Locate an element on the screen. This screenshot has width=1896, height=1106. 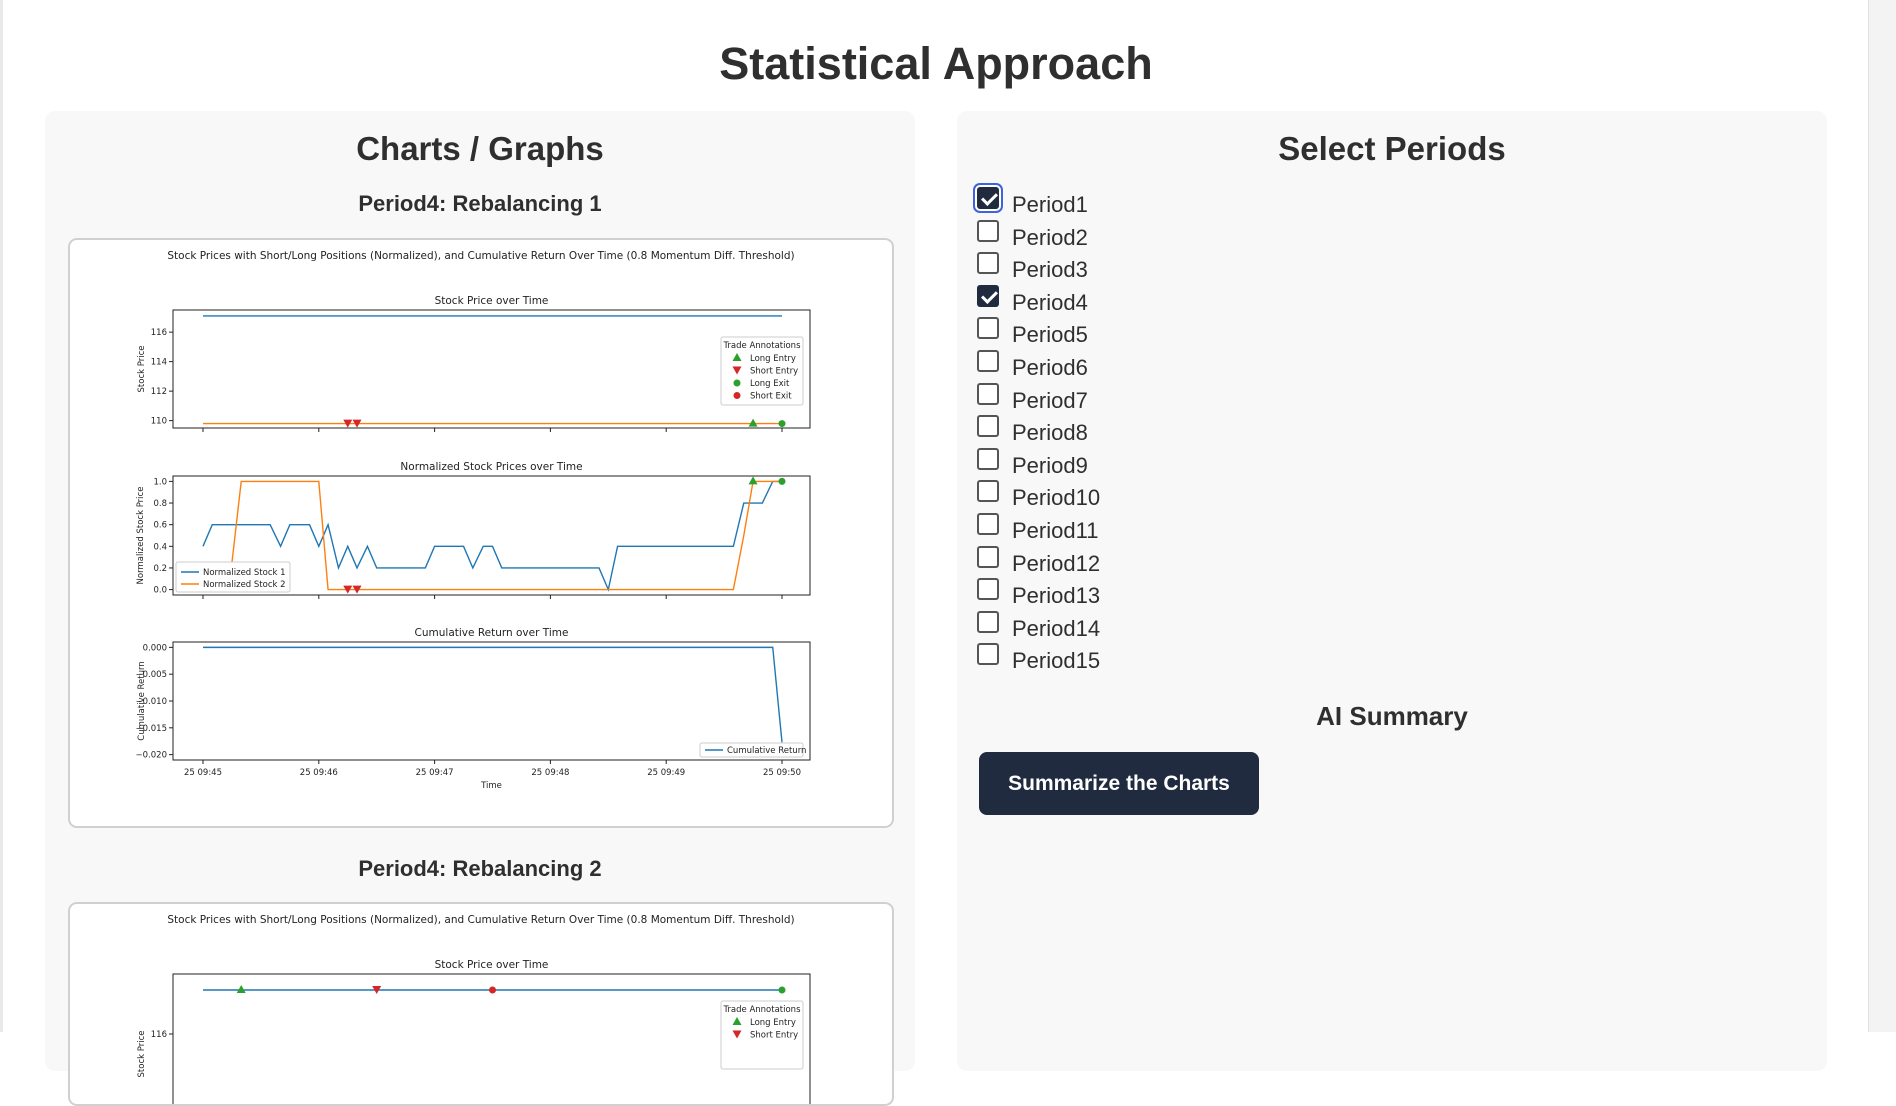
period-label-10: Period10 is located at coordinates (1056, 498).